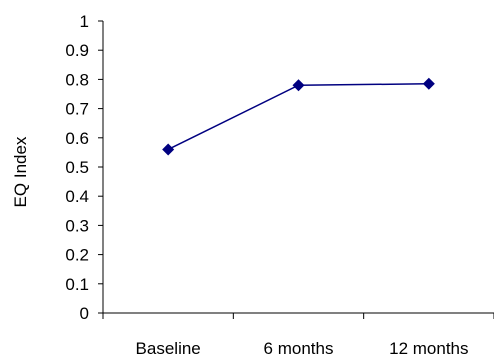  What do you see at coordinates (20, 171) in the screenshot?
I see `y-axis-label: EQ Index` at bounding box center [20, 171].